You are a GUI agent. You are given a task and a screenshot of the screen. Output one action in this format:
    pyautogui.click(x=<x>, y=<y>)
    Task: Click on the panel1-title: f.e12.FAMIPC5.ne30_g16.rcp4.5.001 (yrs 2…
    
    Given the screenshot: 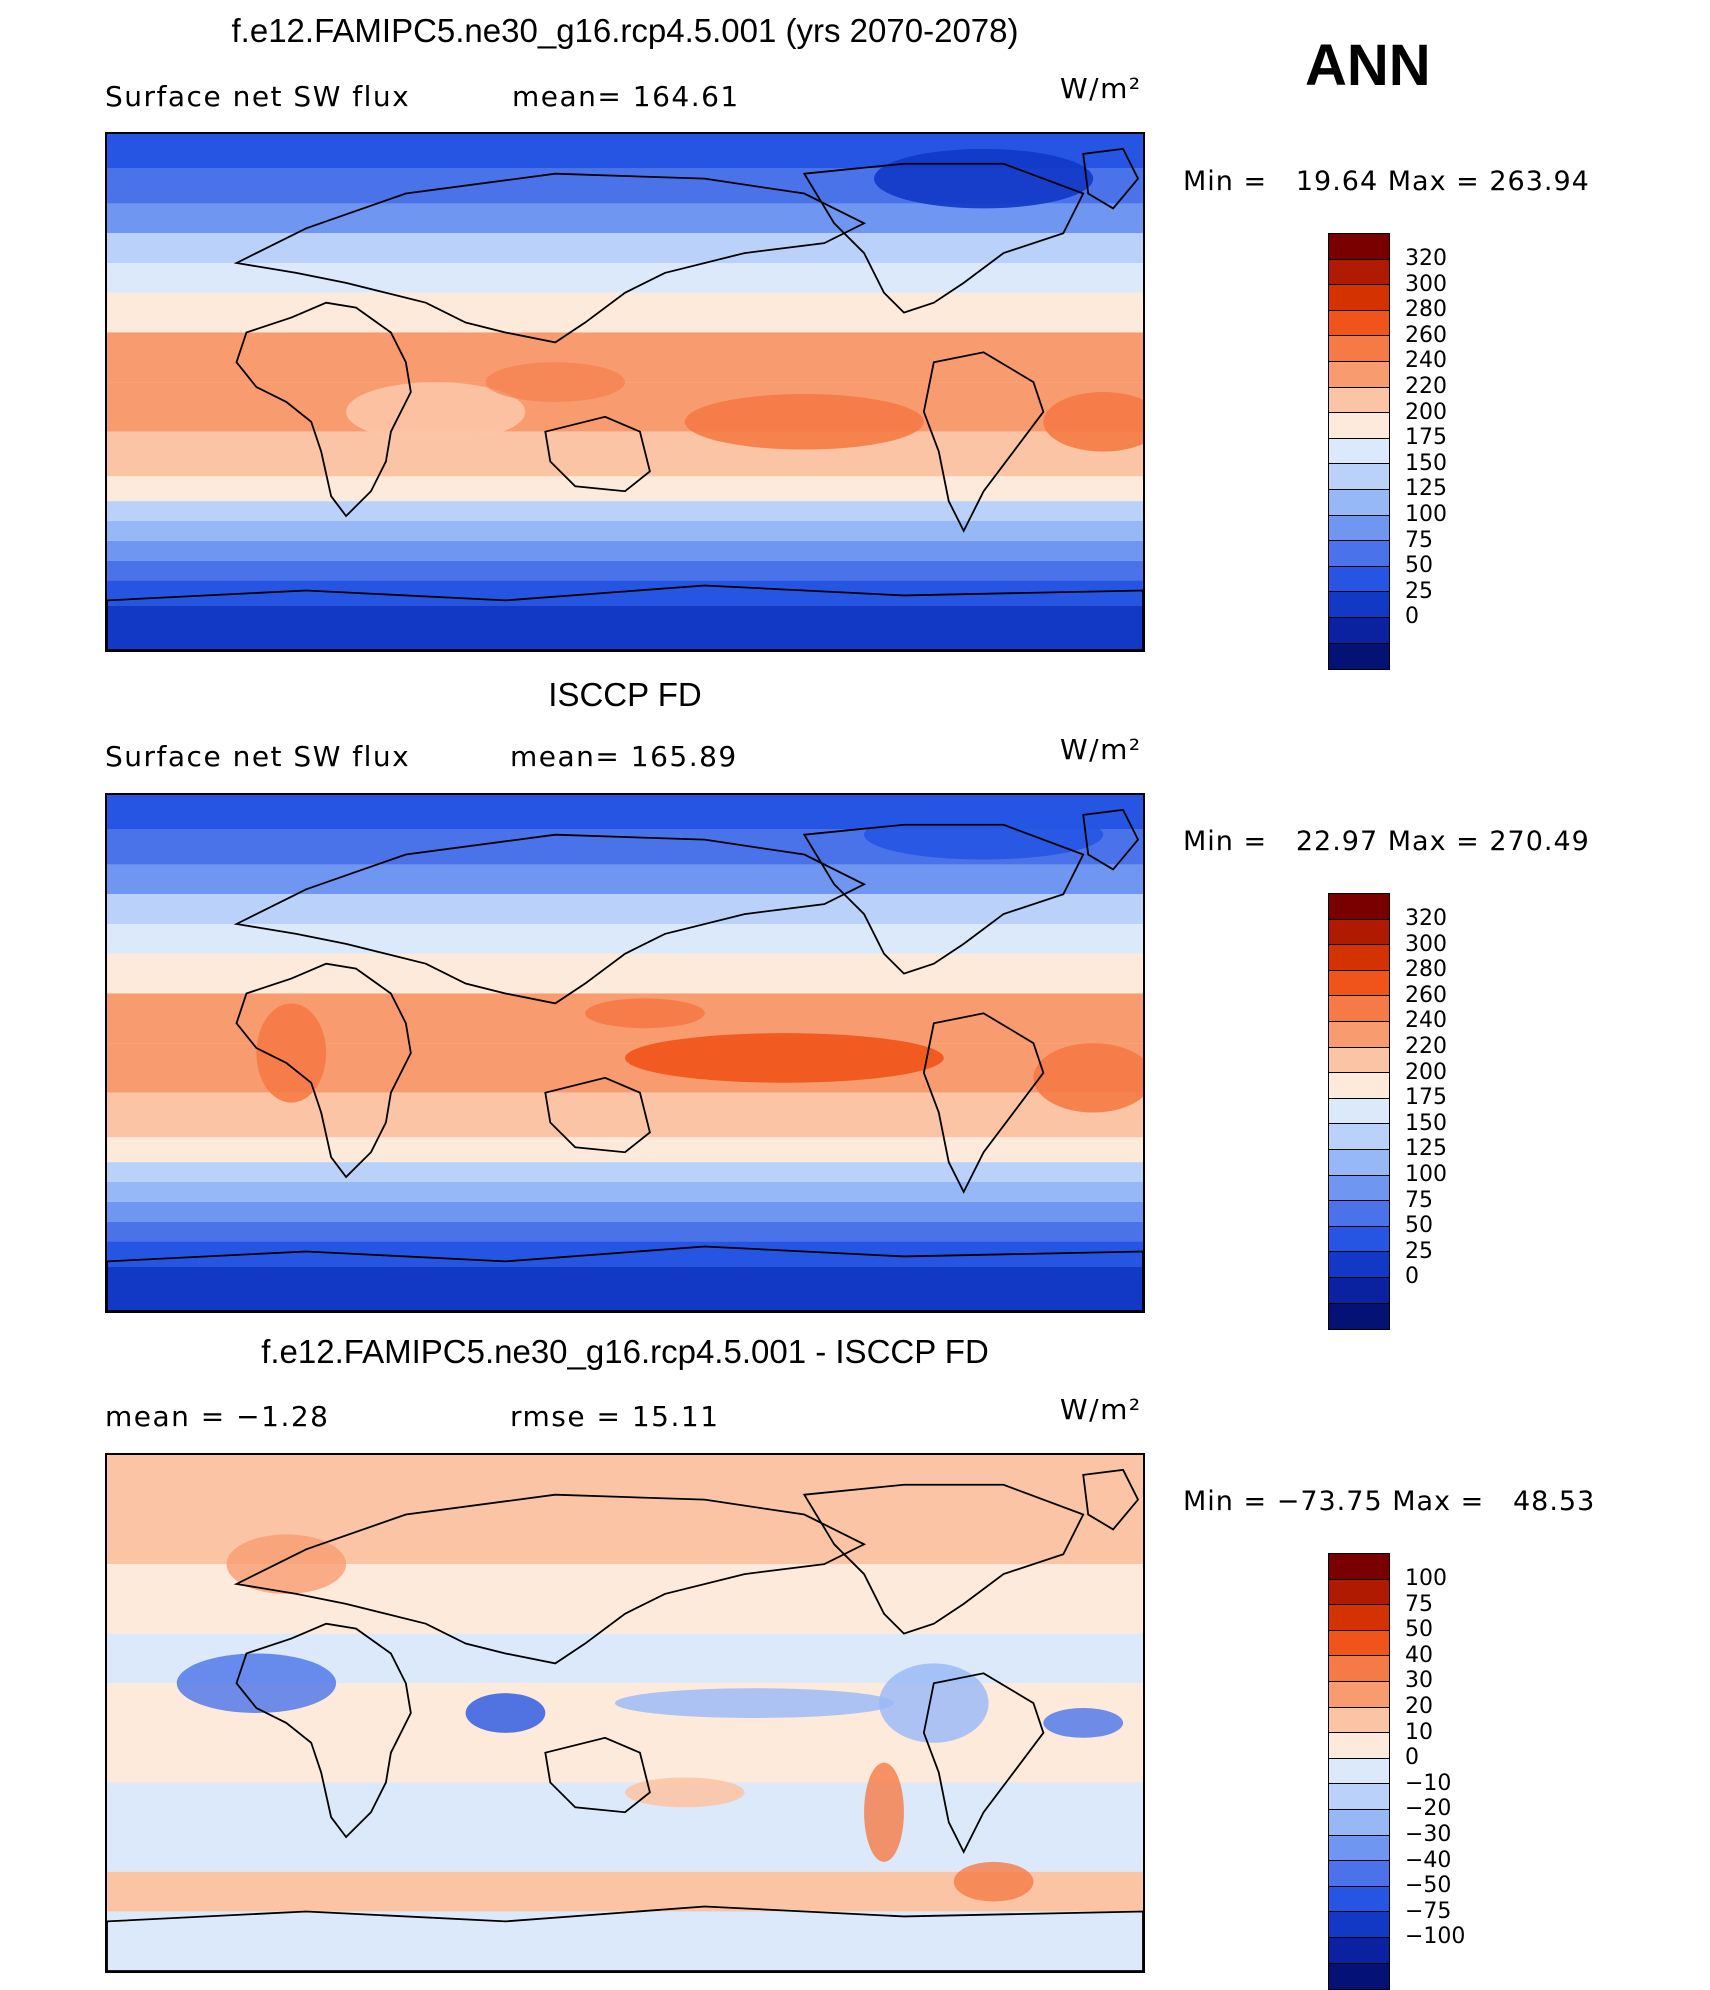 What is the action you would take?
    pyautogui.click(x=625, y=30)
    